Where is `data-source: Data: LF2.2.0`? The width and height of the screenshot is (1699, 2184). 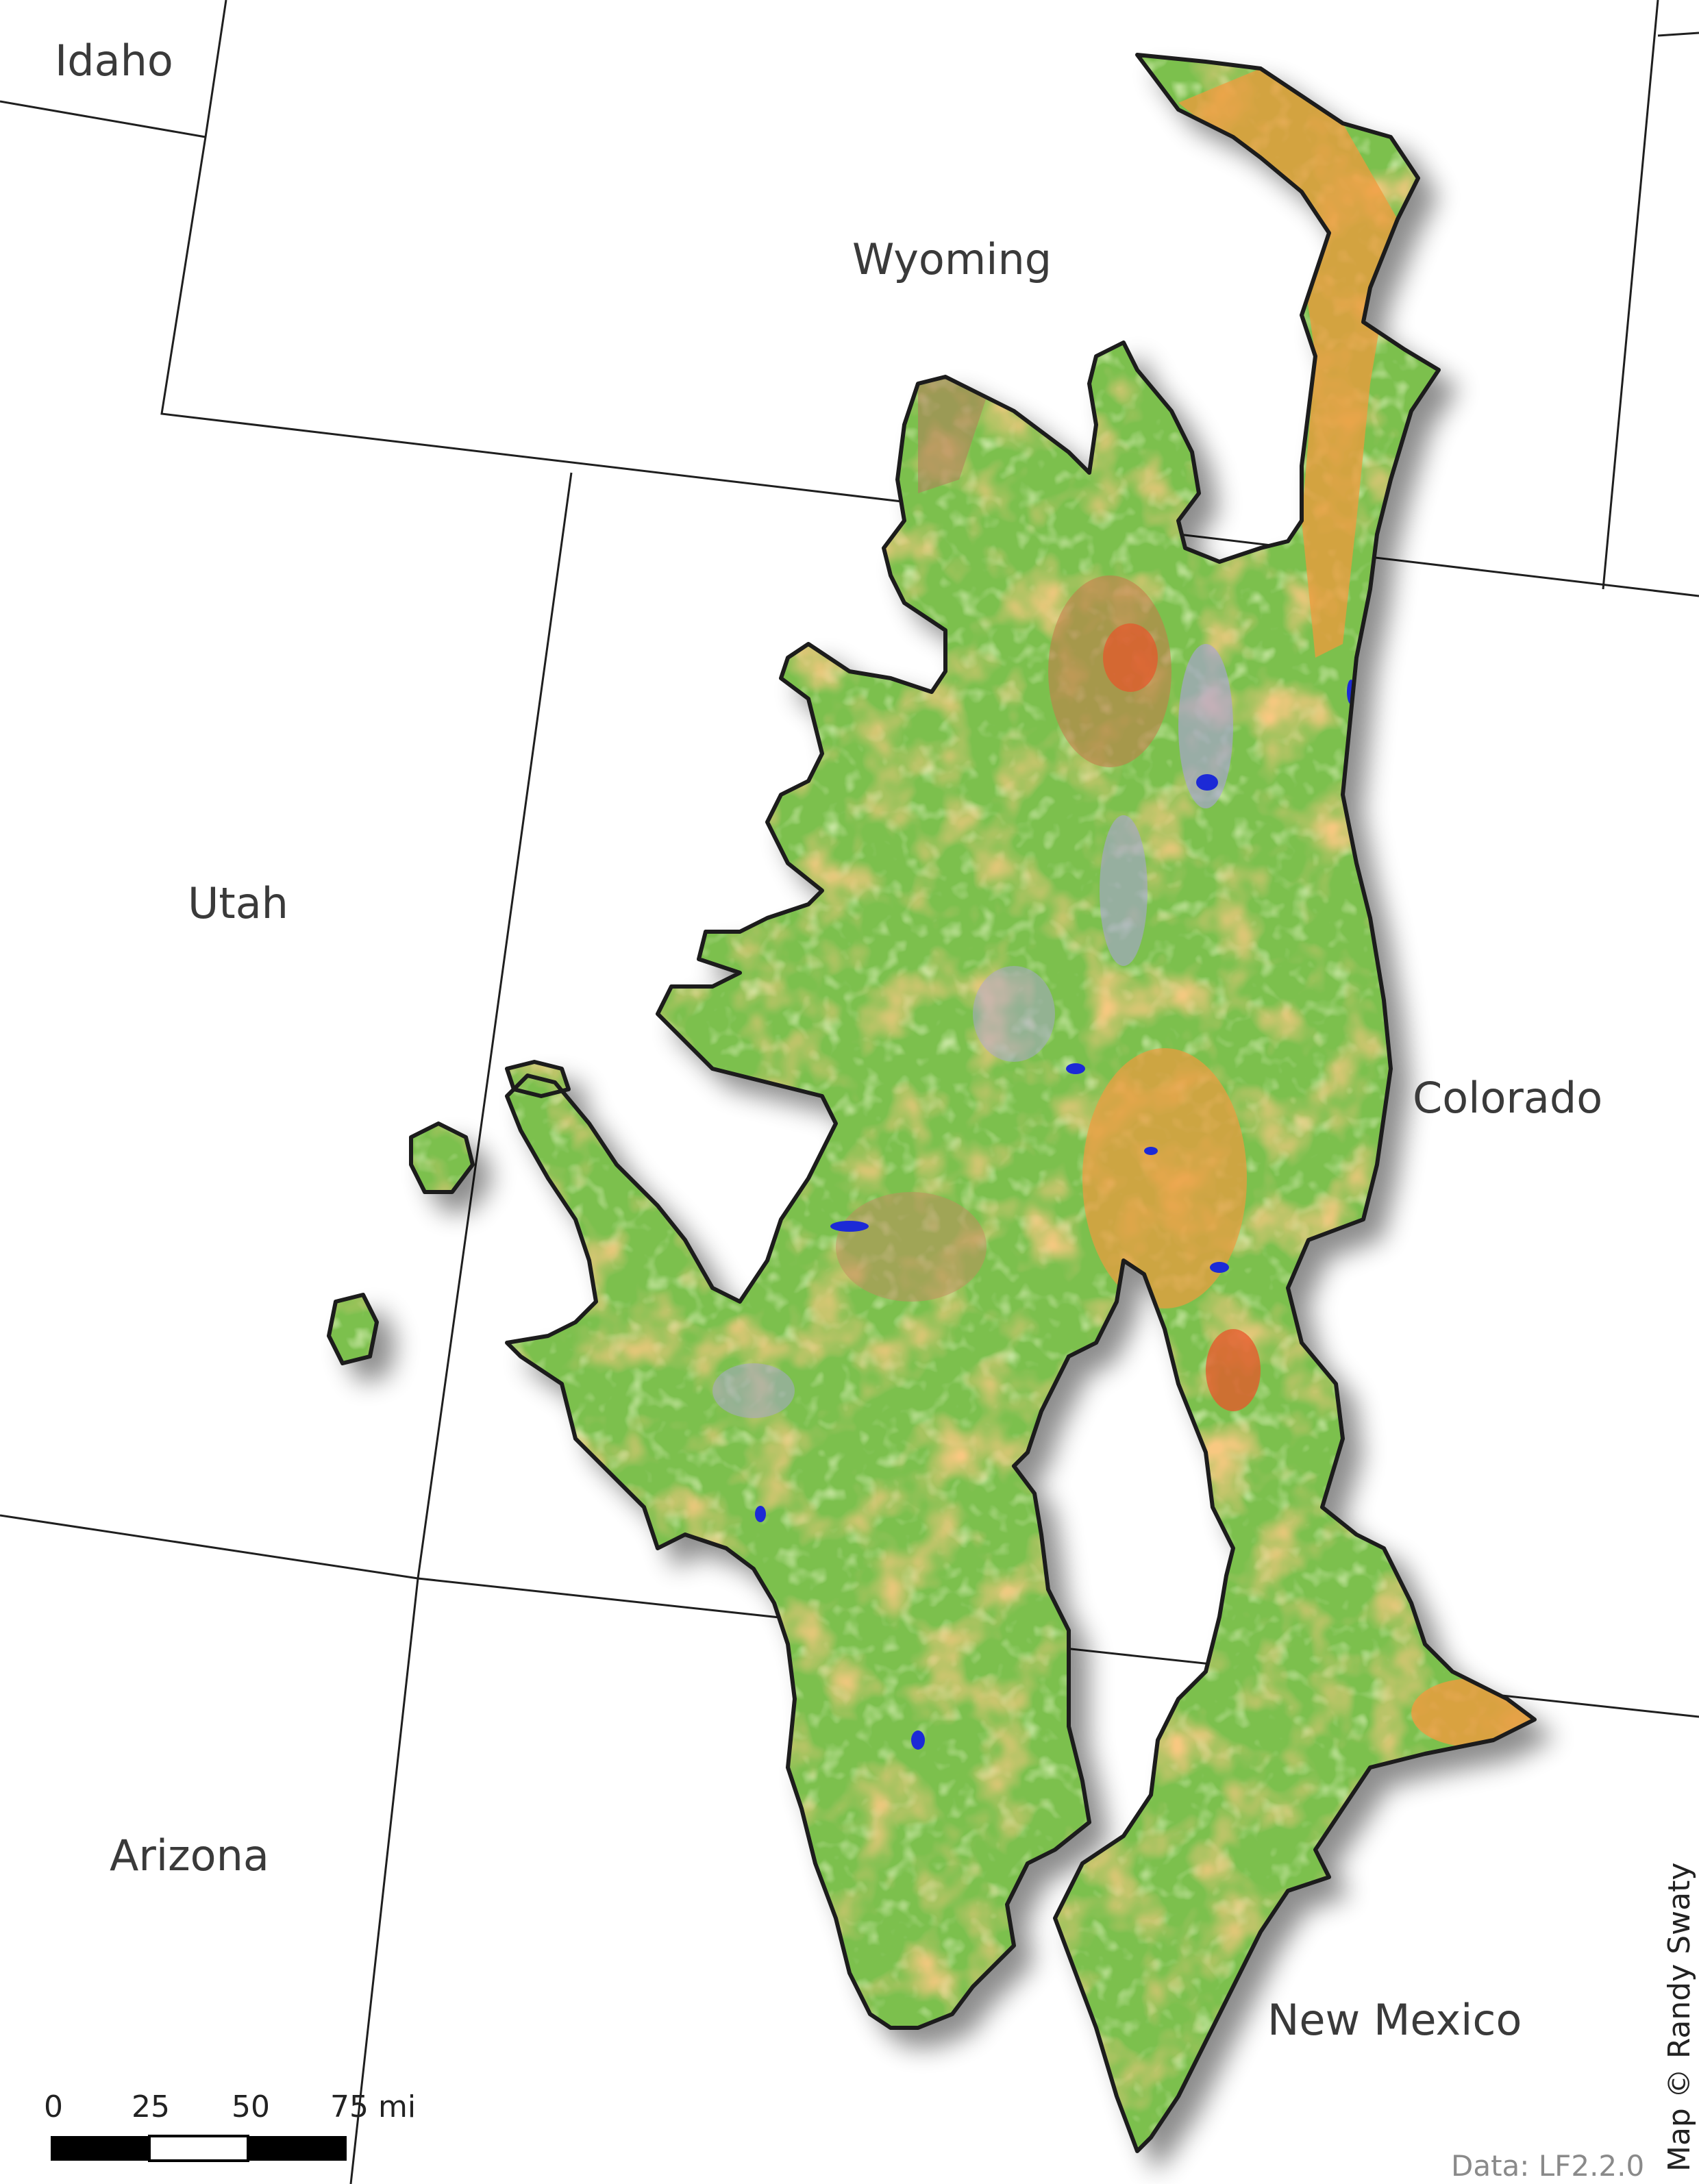
data-source: Data: LF2.2.0 is located at coordinates (1547, 2166).